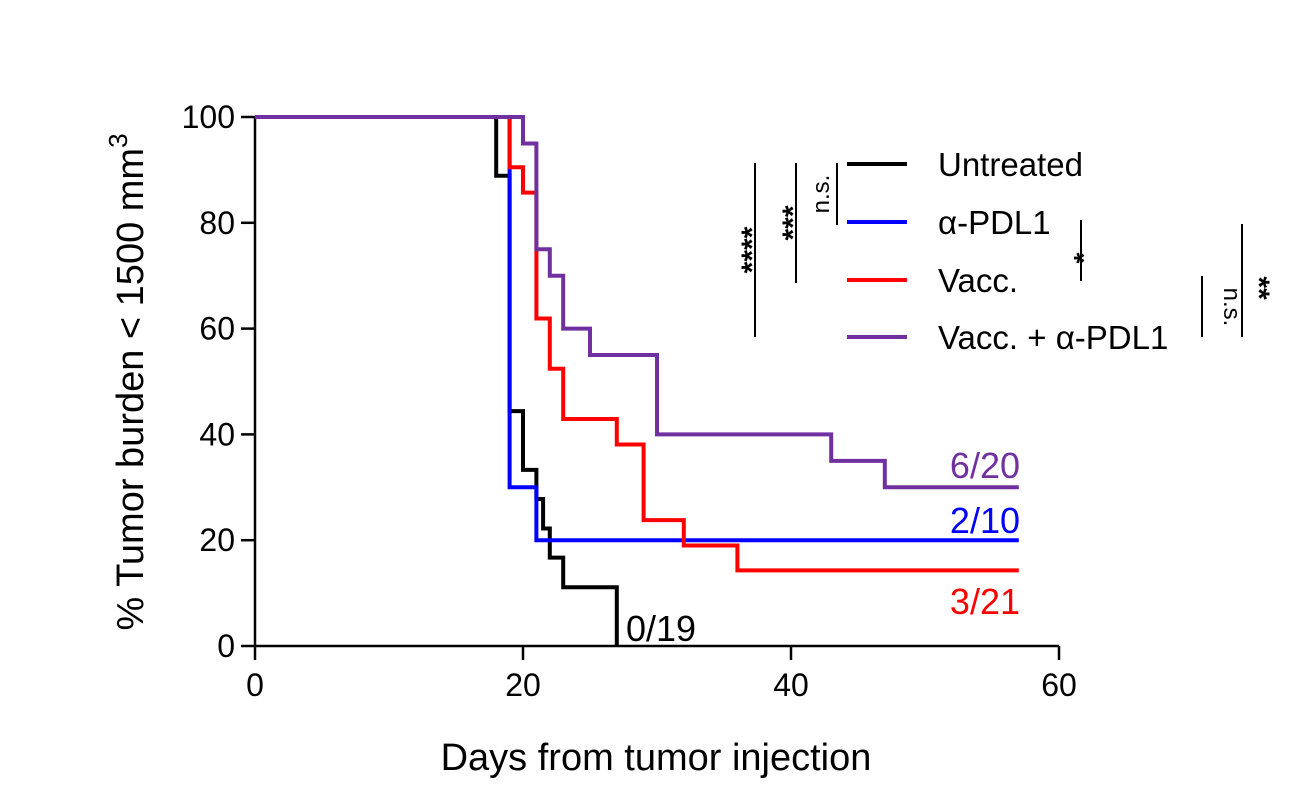  Describe the element at coordinates (217, 329) in the screenshot. I see `y-tick-label: 60` at that location.